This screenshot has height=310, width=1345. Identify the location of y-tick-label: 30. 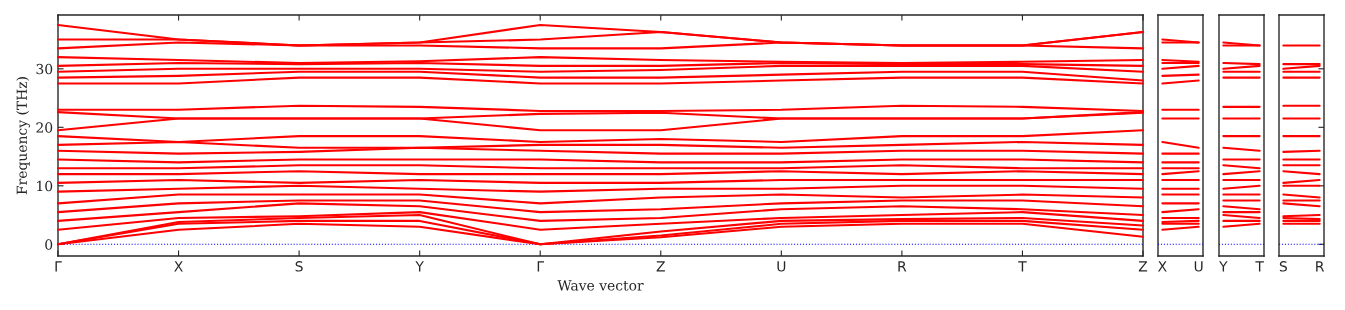
(44, 69).